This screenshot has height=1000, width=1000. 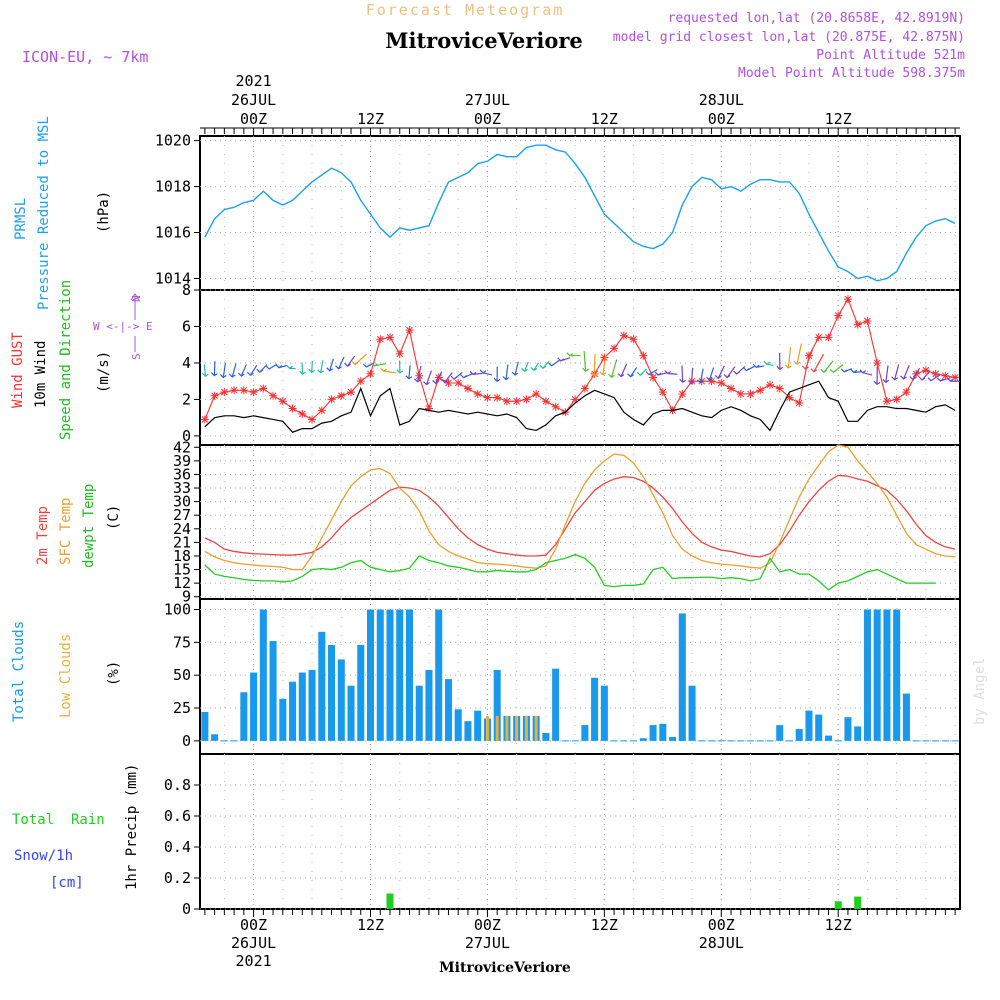 What do you see at coordinates (182, 642) in the screenshot?
I see `y-tick-label: 75` at bounding box center [182, 642].